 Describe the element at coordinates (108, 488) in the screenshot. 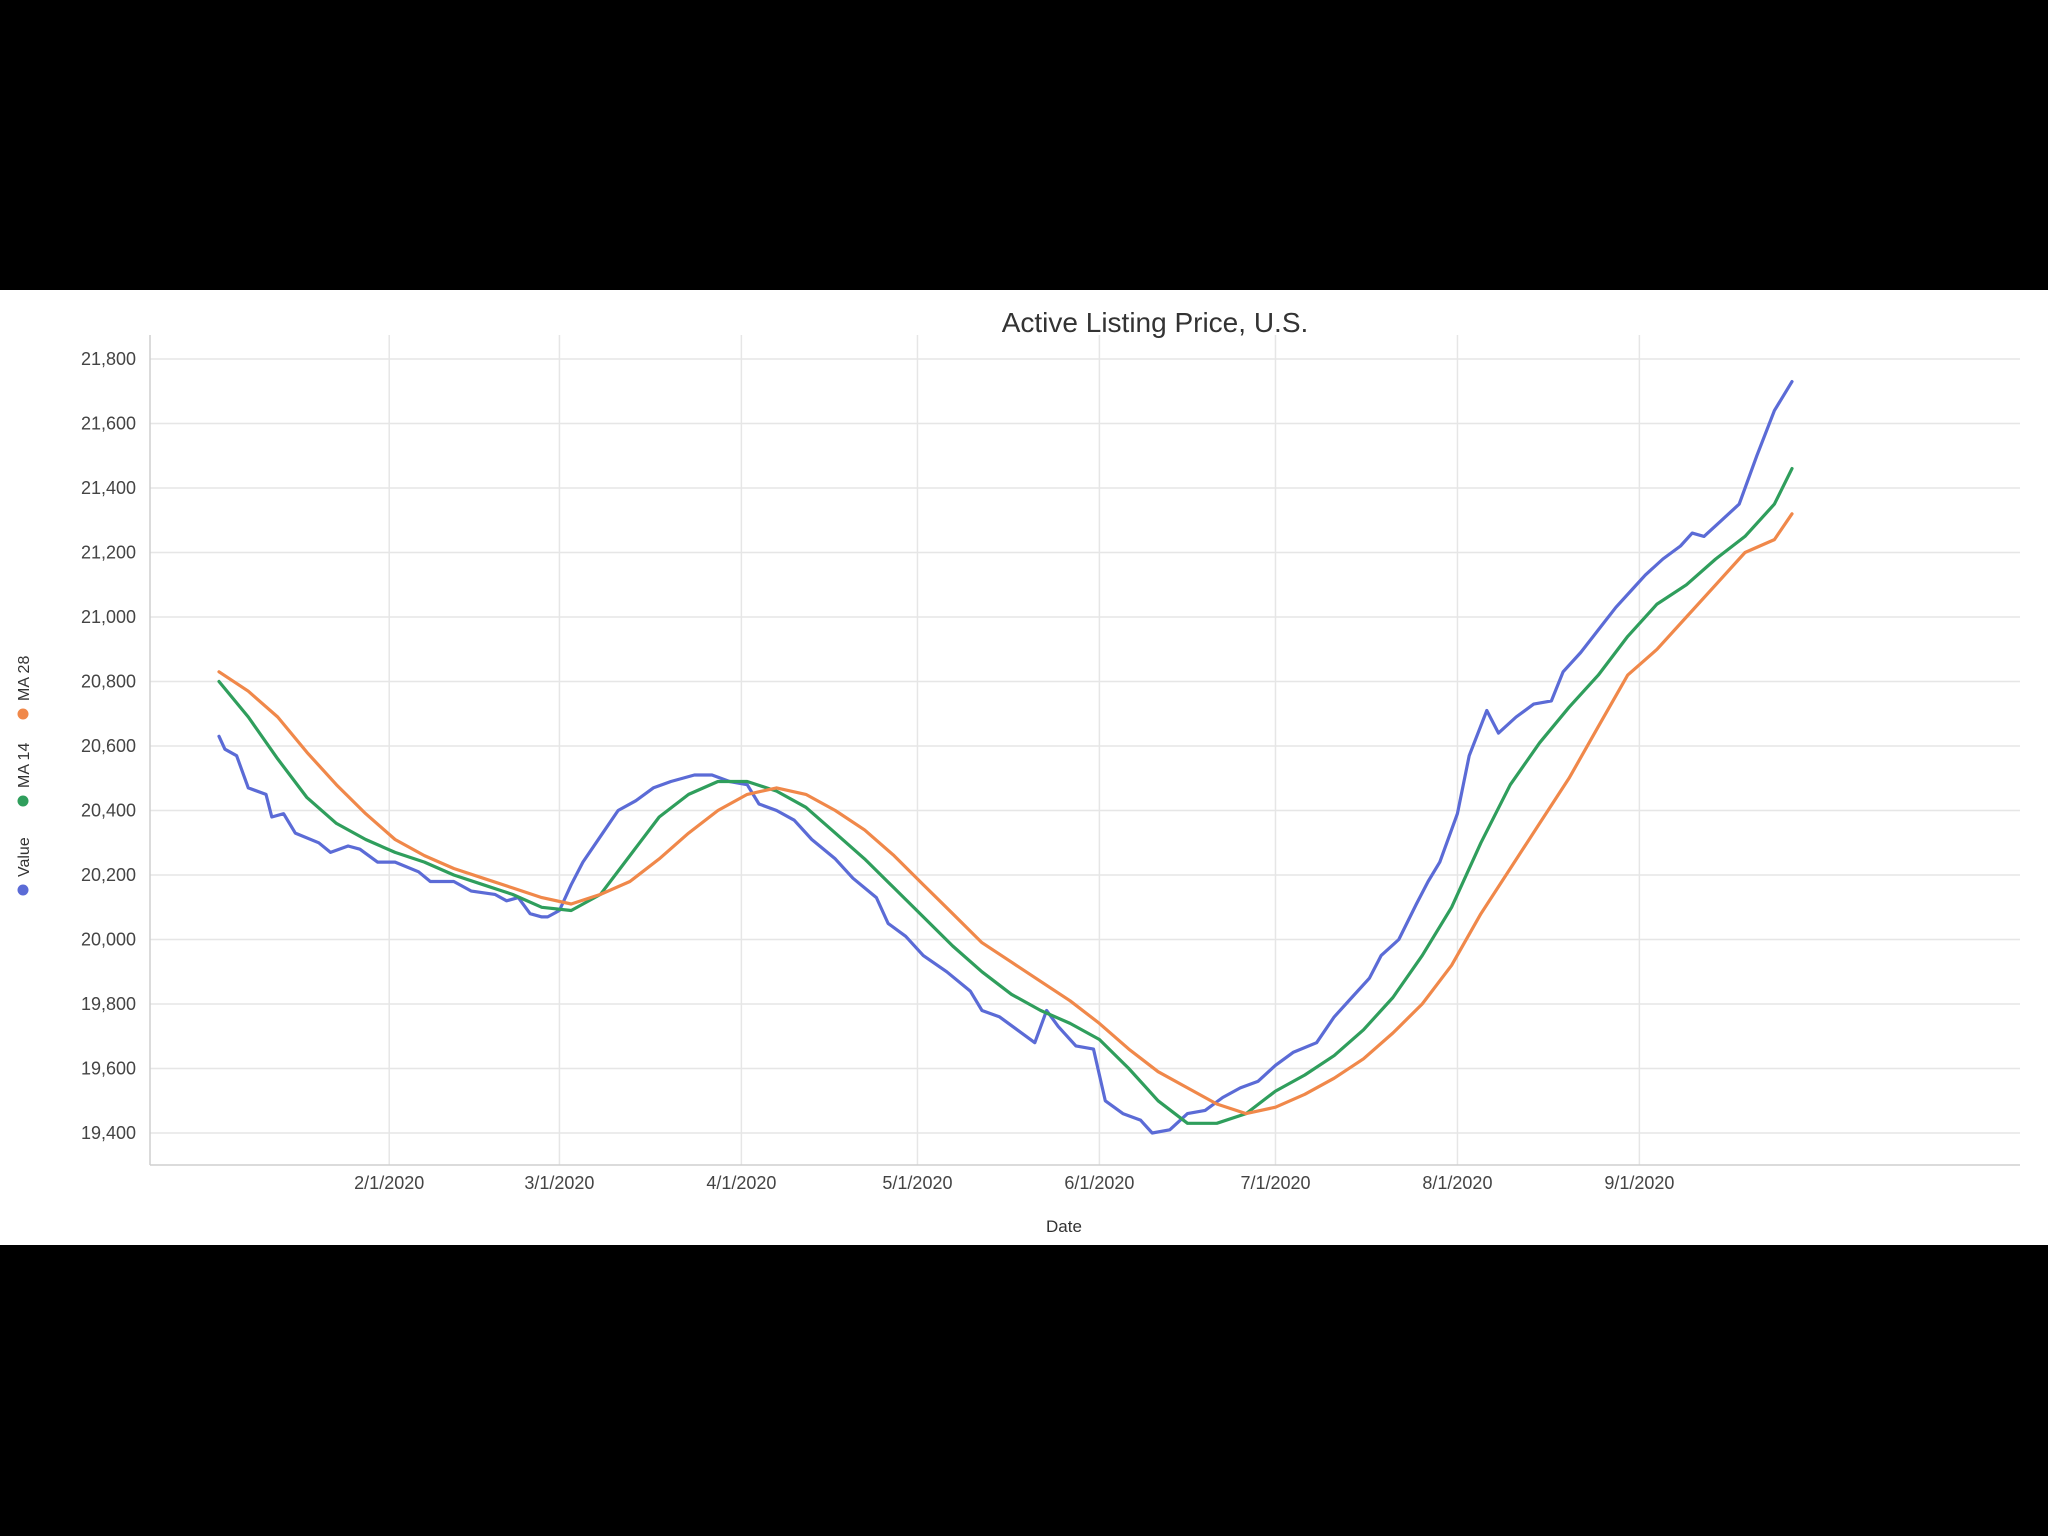

I see `y-tick-label: 21,400` at that location.